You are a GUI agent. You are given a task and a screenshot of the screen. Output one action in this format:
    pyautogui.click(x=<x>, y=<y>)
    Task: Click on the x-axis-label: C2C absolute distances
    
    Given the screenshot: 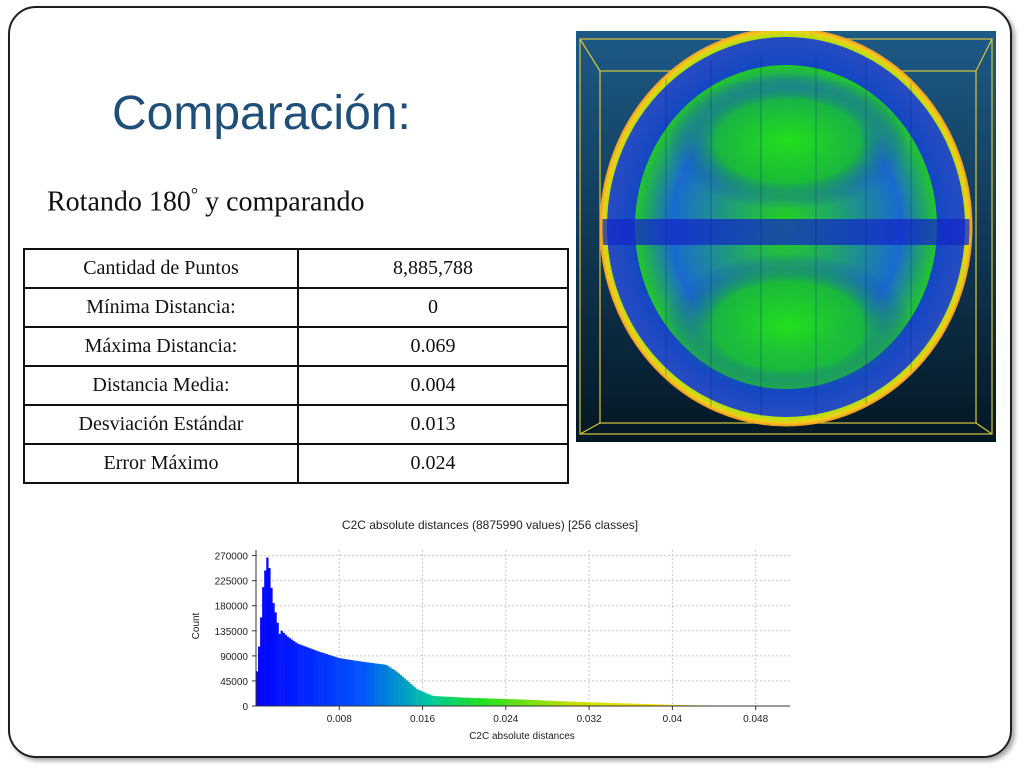 What is the action you would take?
    pyautogui.click(x=522, y=736)
    